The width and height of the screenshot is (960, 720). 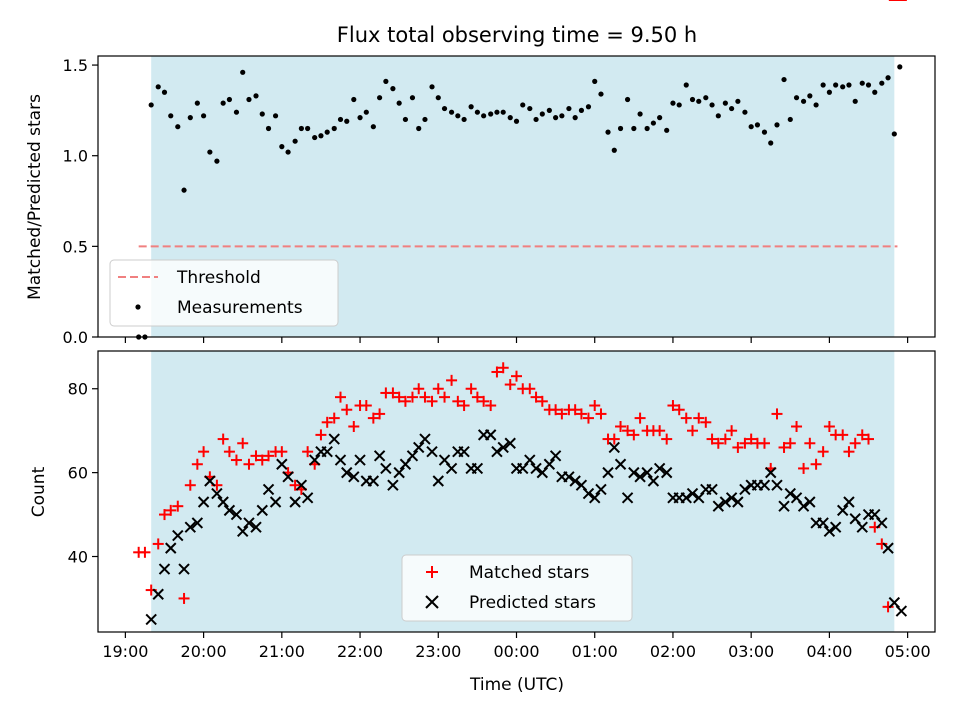 What do you see at coordinates (78, 473) in the screenshot?
I see `bot-y-tick-label: 60` at bounding box center [78, 473].